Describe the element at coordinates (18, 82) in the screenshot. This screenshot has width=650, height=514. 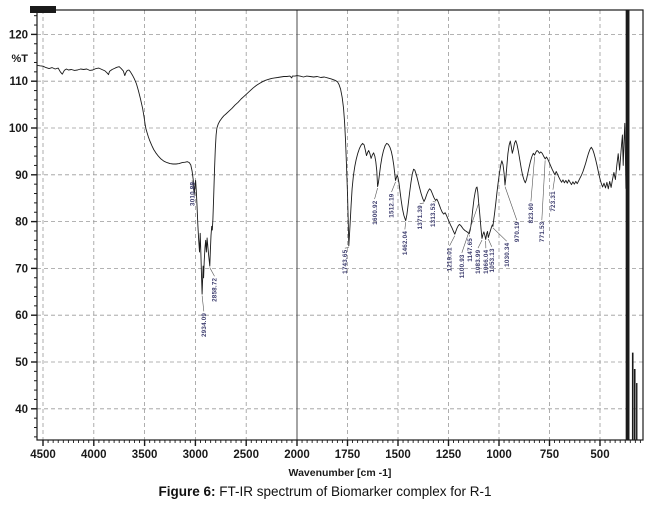
I see `y-tick-label-110: 110` at that location.